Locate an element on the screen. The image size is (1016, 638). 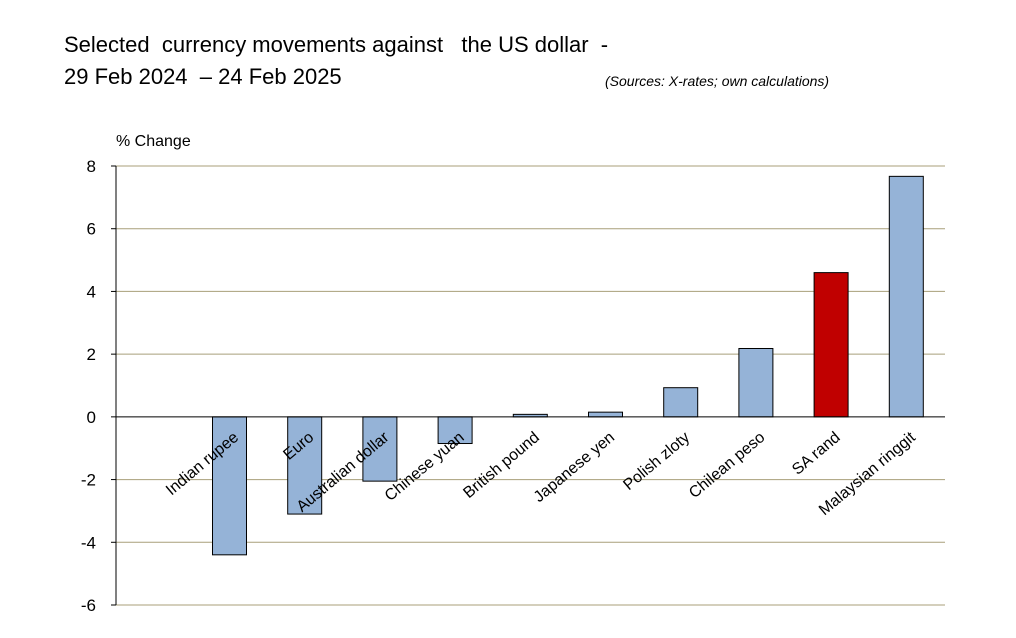
y-tick-label: -4 is located at coordinates (88, 542).